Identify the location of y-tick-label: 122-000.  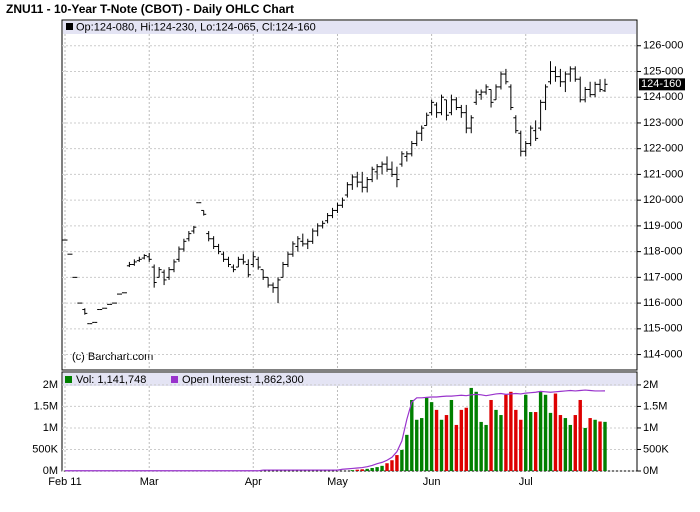
(663, 149).